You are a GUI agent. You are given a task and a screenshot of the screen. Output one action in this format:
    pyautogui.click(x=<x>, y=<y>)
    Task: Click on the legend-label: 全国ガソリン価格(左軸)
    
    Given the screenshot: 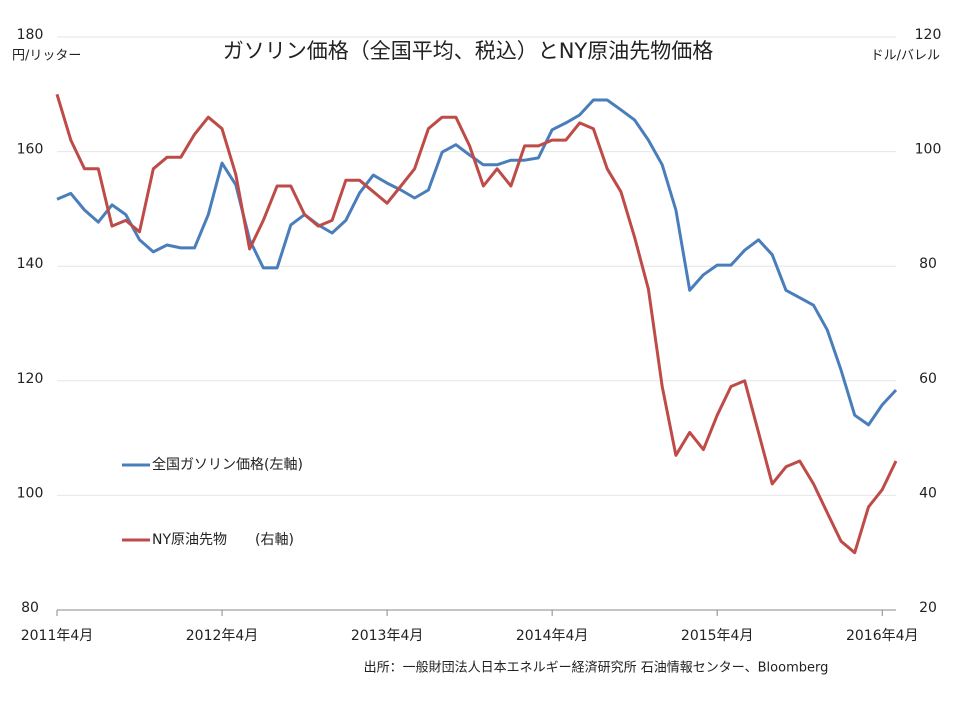 What is the action you would take?
    pyautogui.click(x=227, y=464)
    